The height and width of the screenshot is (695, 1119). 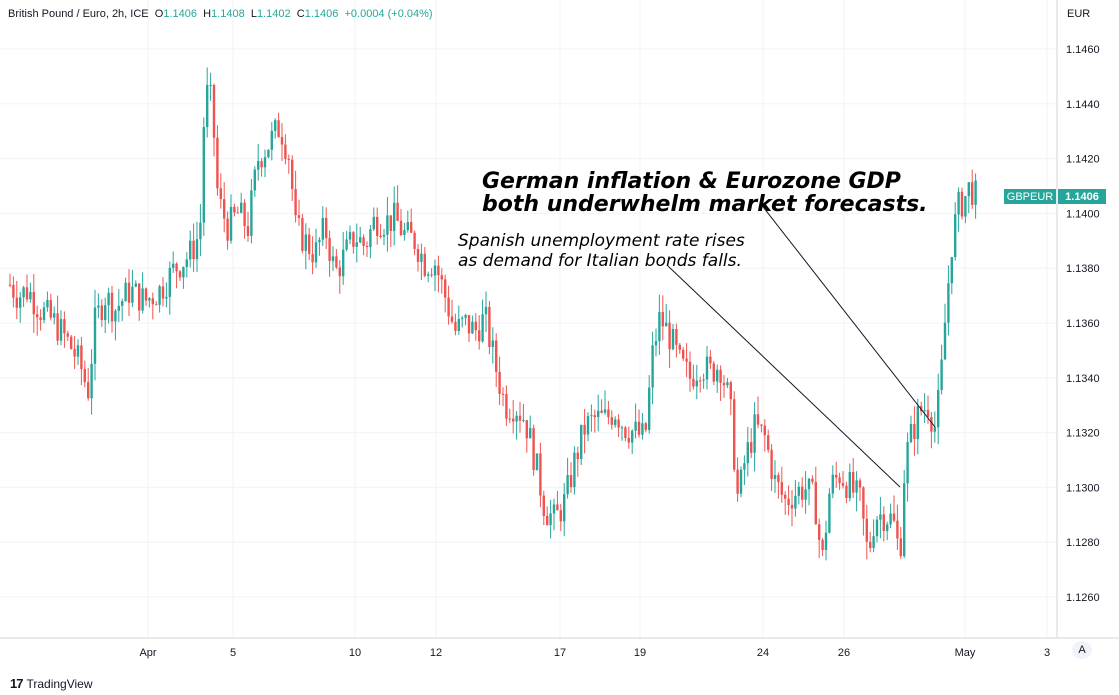 I want to click on time-axis: Apr 5 10 12 17 19 24 26 May 3, so click(x=594, y=653).